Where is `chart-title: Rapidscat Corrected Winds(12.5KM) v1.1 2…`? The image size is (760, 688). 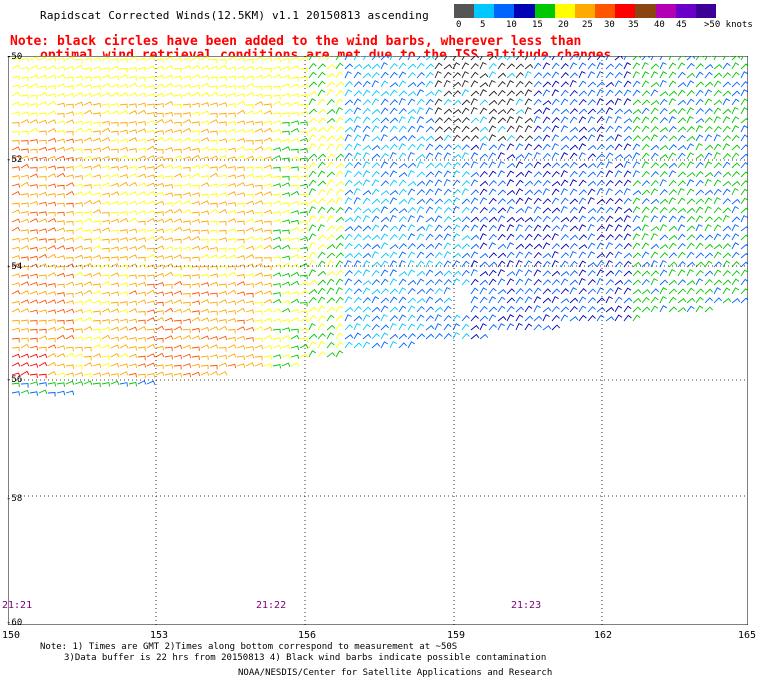 chart-title: Rapidscat Corrected Winds(12.5KM) v1.1 2… is located at coordinates (234, 15).